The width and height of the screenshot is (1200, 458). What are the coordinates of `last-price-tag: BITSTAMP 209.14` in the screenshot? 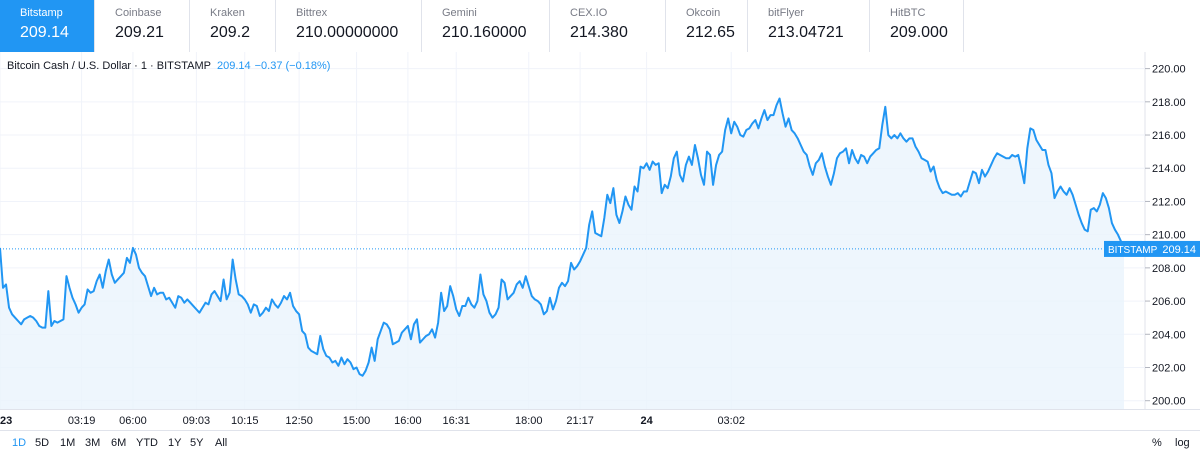 It's located at (1152, 248).